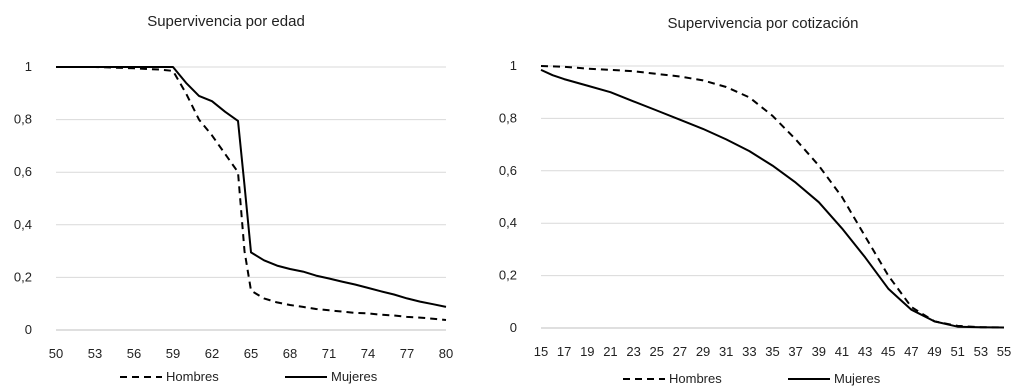 The width and height of the screenshot is (1014, 392). What do you see at coordinates (290, 353) in the screenshot?
I see `x-tick-label: 68` at bounding box center [290, 353].